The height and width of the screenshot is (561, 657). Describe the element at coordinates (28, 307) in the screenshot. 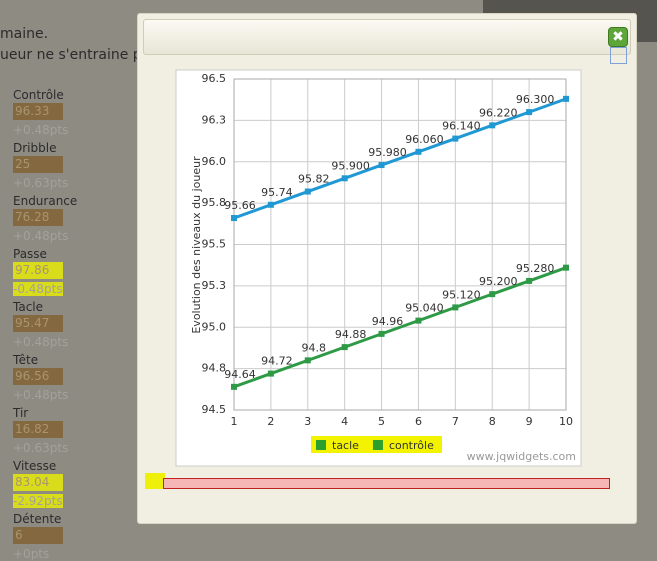

I see `skill-name: Tacle` at that location.